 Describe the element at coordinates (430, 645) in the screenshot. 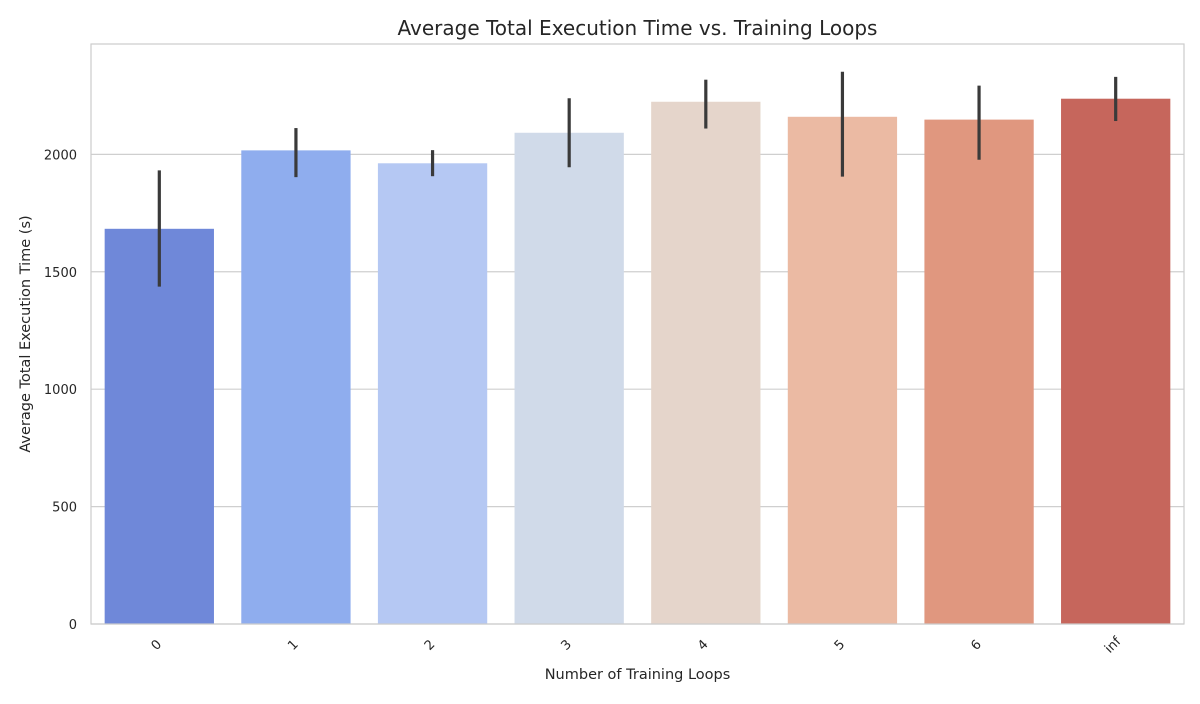

I see `x-tick-label: 2` at that location.